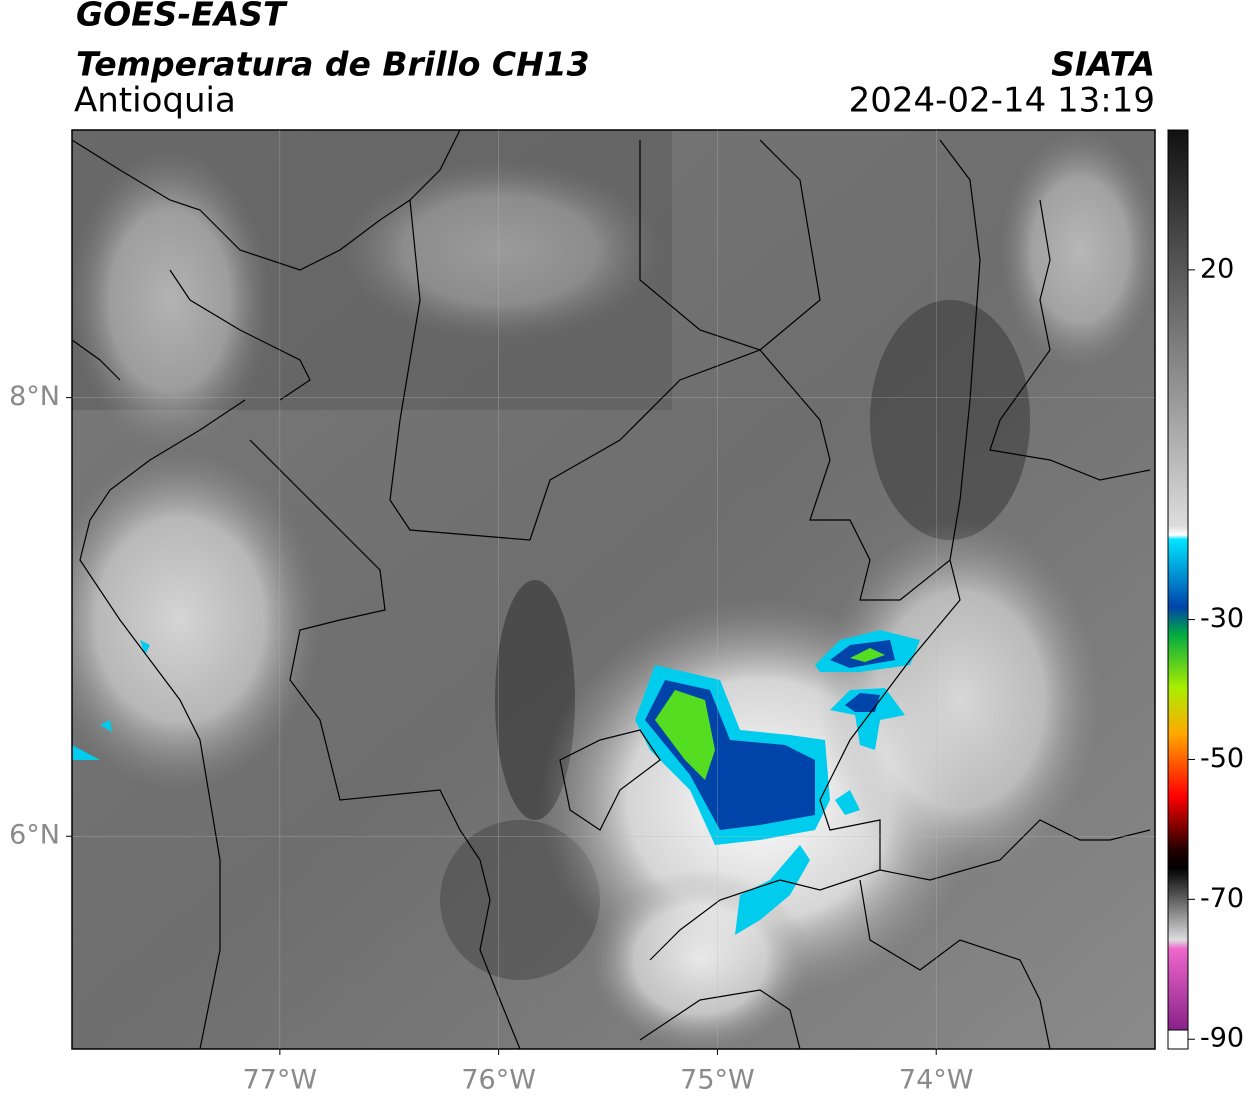 The image size is (1252, 1103). Describe the element at coordinates (1178, 580) in the screenshot. I see `colorbar` at that location.